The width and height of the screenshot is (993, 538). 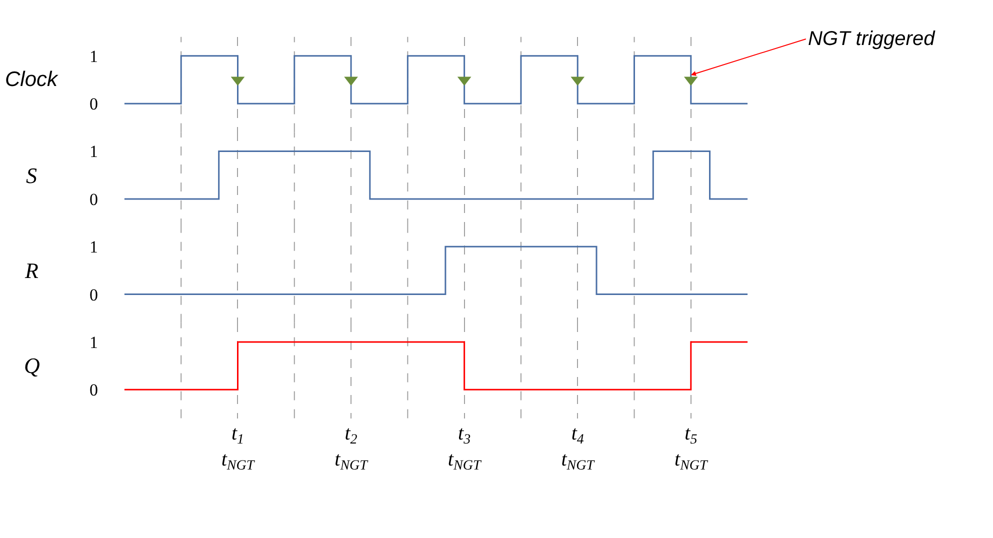 What do you see at coordinates (351, 448) in the screenshot?
I see `x-tick-label: t$_{2}$ t$_{NGT}$` at bounding box center [351, 448].